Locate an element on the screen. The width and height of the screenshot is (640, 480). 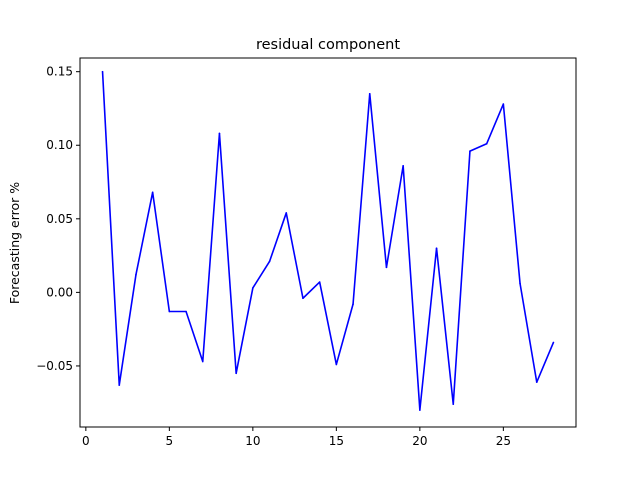
y-tick-label: 0.15 is located at coordinates (59, 72).